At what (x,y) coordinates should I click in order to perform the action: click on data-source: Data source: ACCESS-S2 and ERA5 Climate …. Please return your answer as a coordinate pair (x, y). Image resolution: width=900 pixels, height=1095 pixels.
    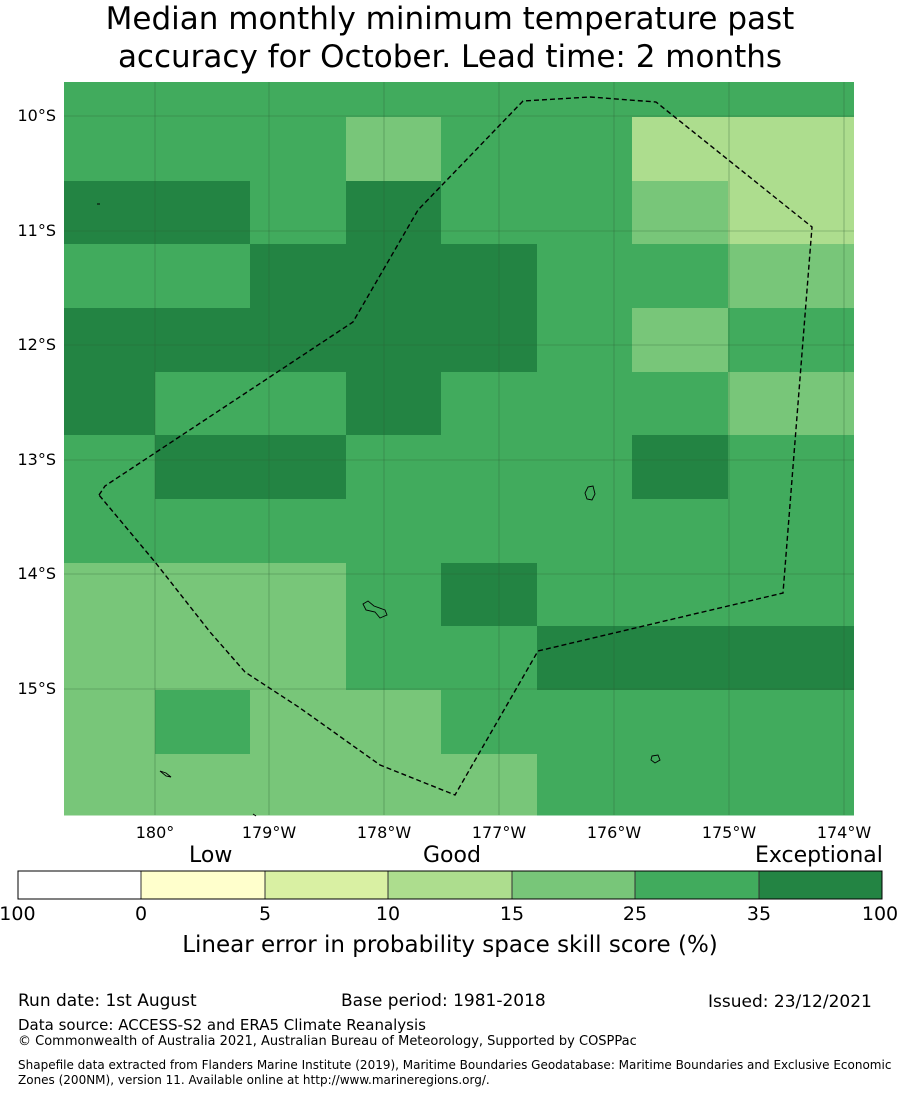
    Looking at the image, I should click on (222, 1025).